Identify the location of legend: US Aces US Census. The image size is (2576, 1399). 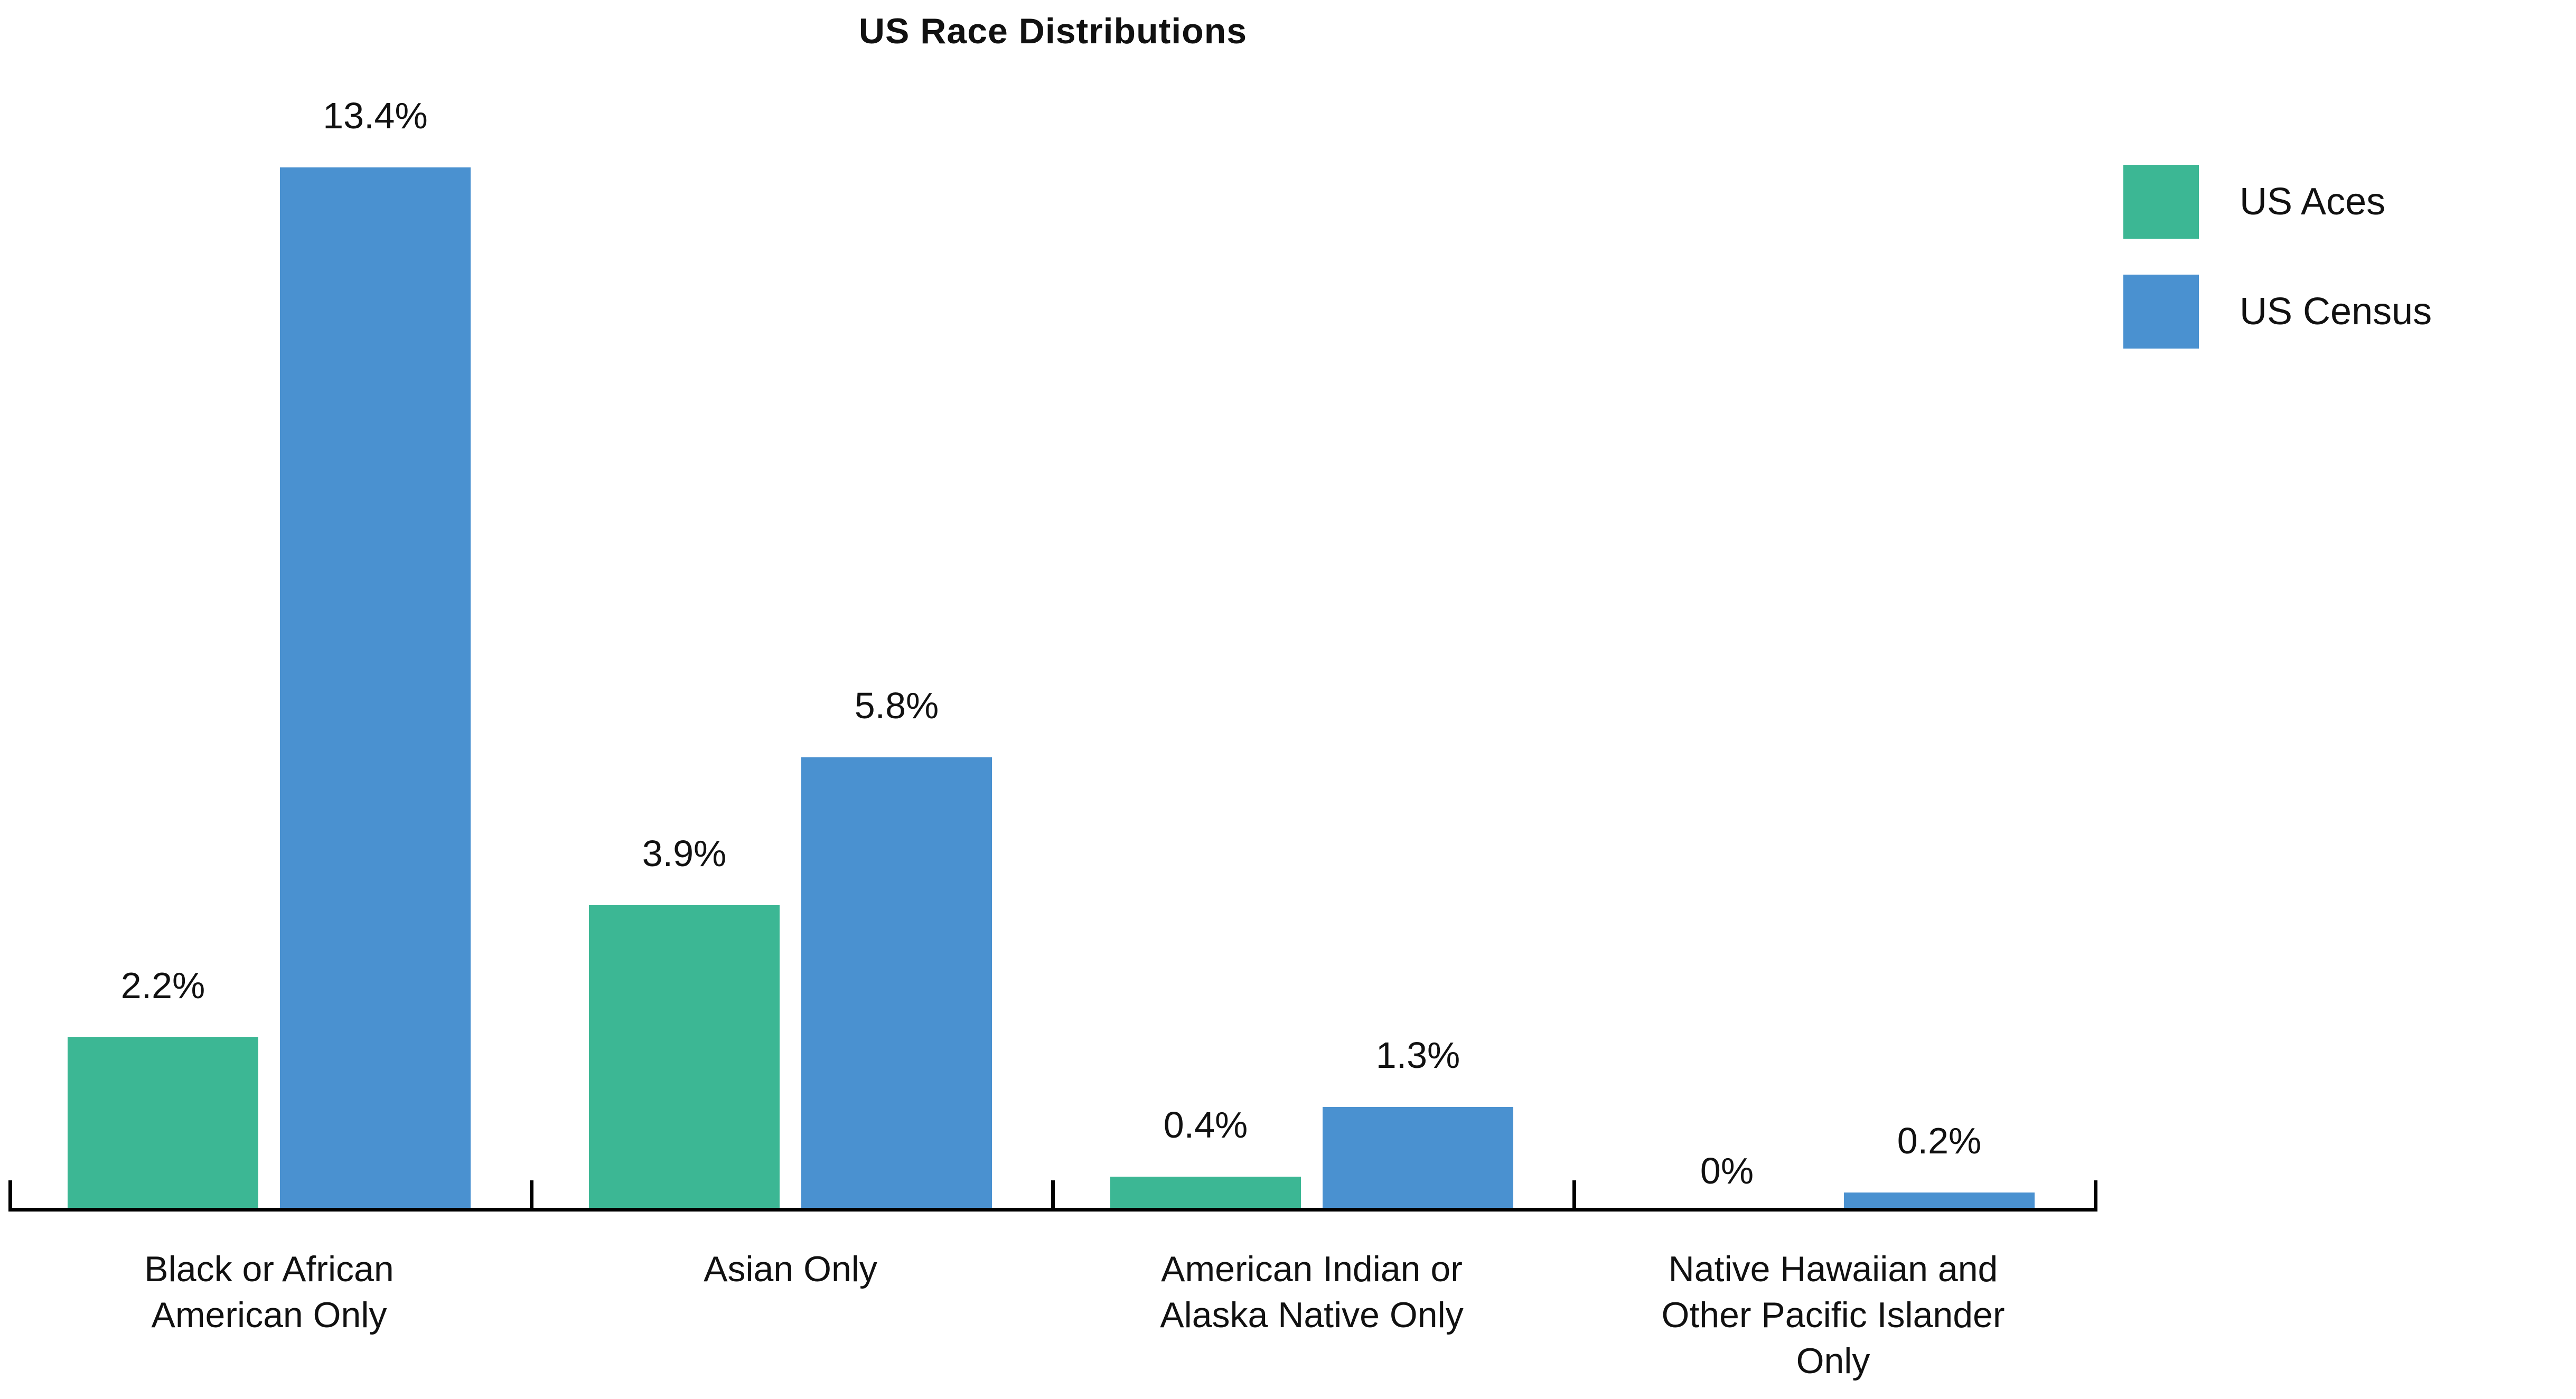
(2277, 257).